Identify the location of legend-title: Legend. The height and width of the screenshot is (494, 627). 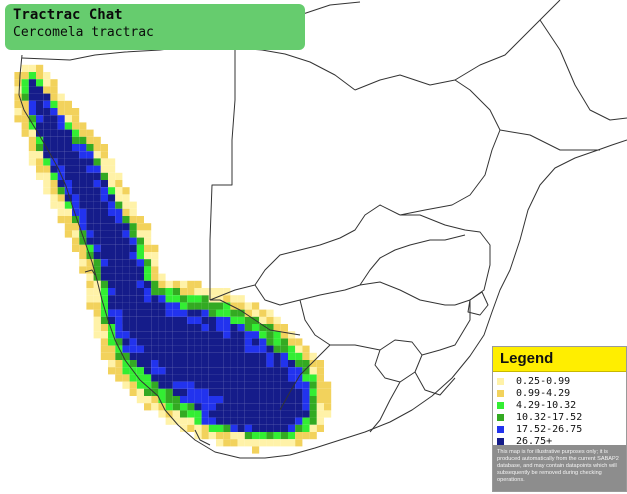
(559, 359).